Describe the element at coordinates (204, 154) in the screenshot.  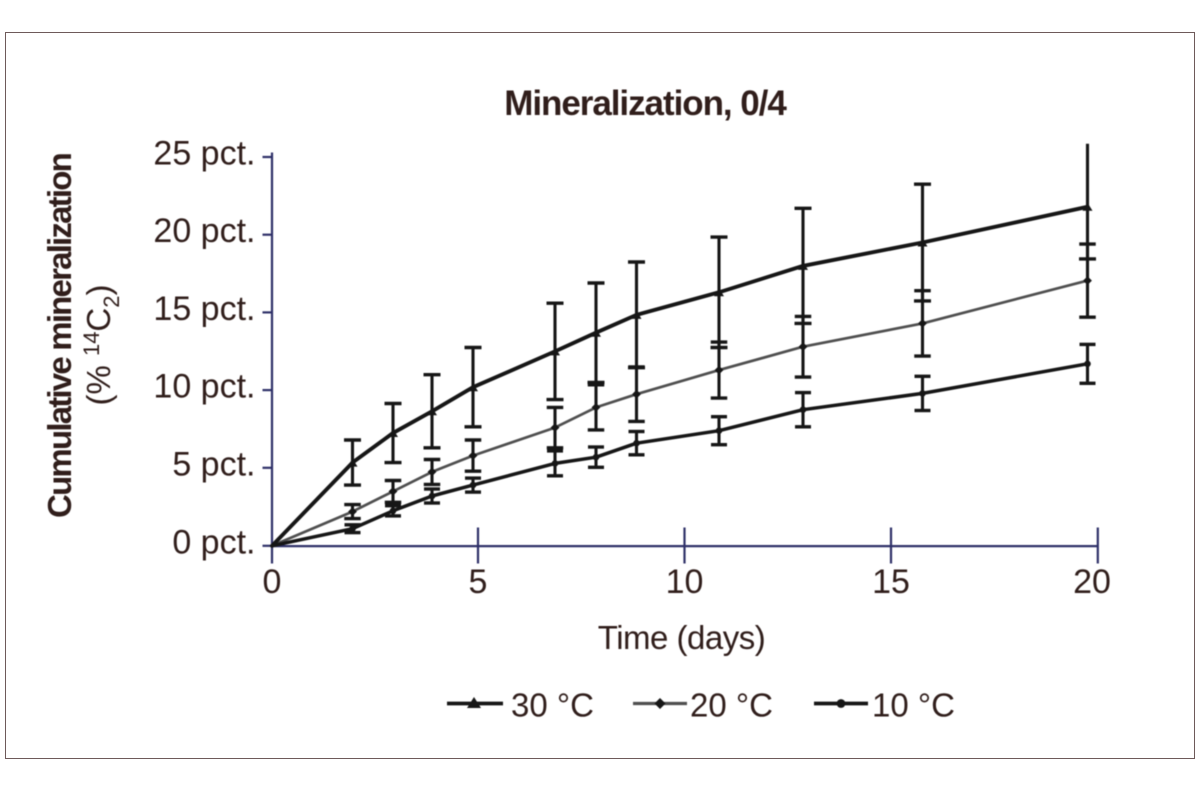
I see `svg-text: 25 pct.` at that location.